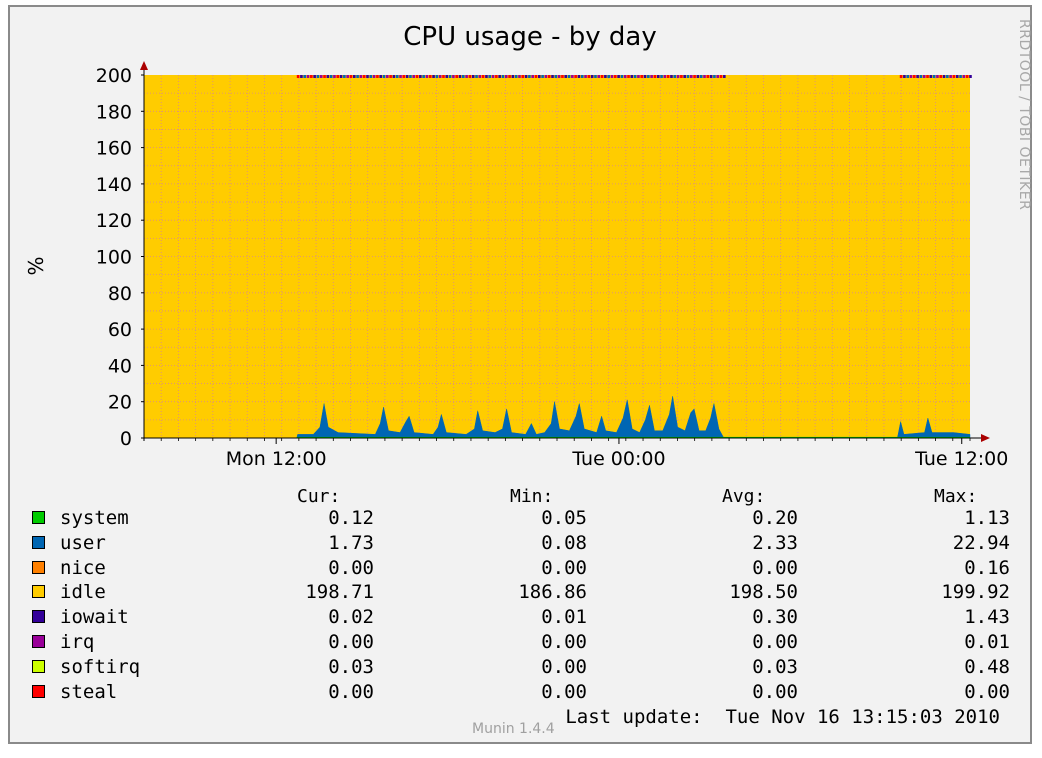 This screenshot has width=1042, height=758. I want to click on legend-value-min: 0.01, so click(564, 617).